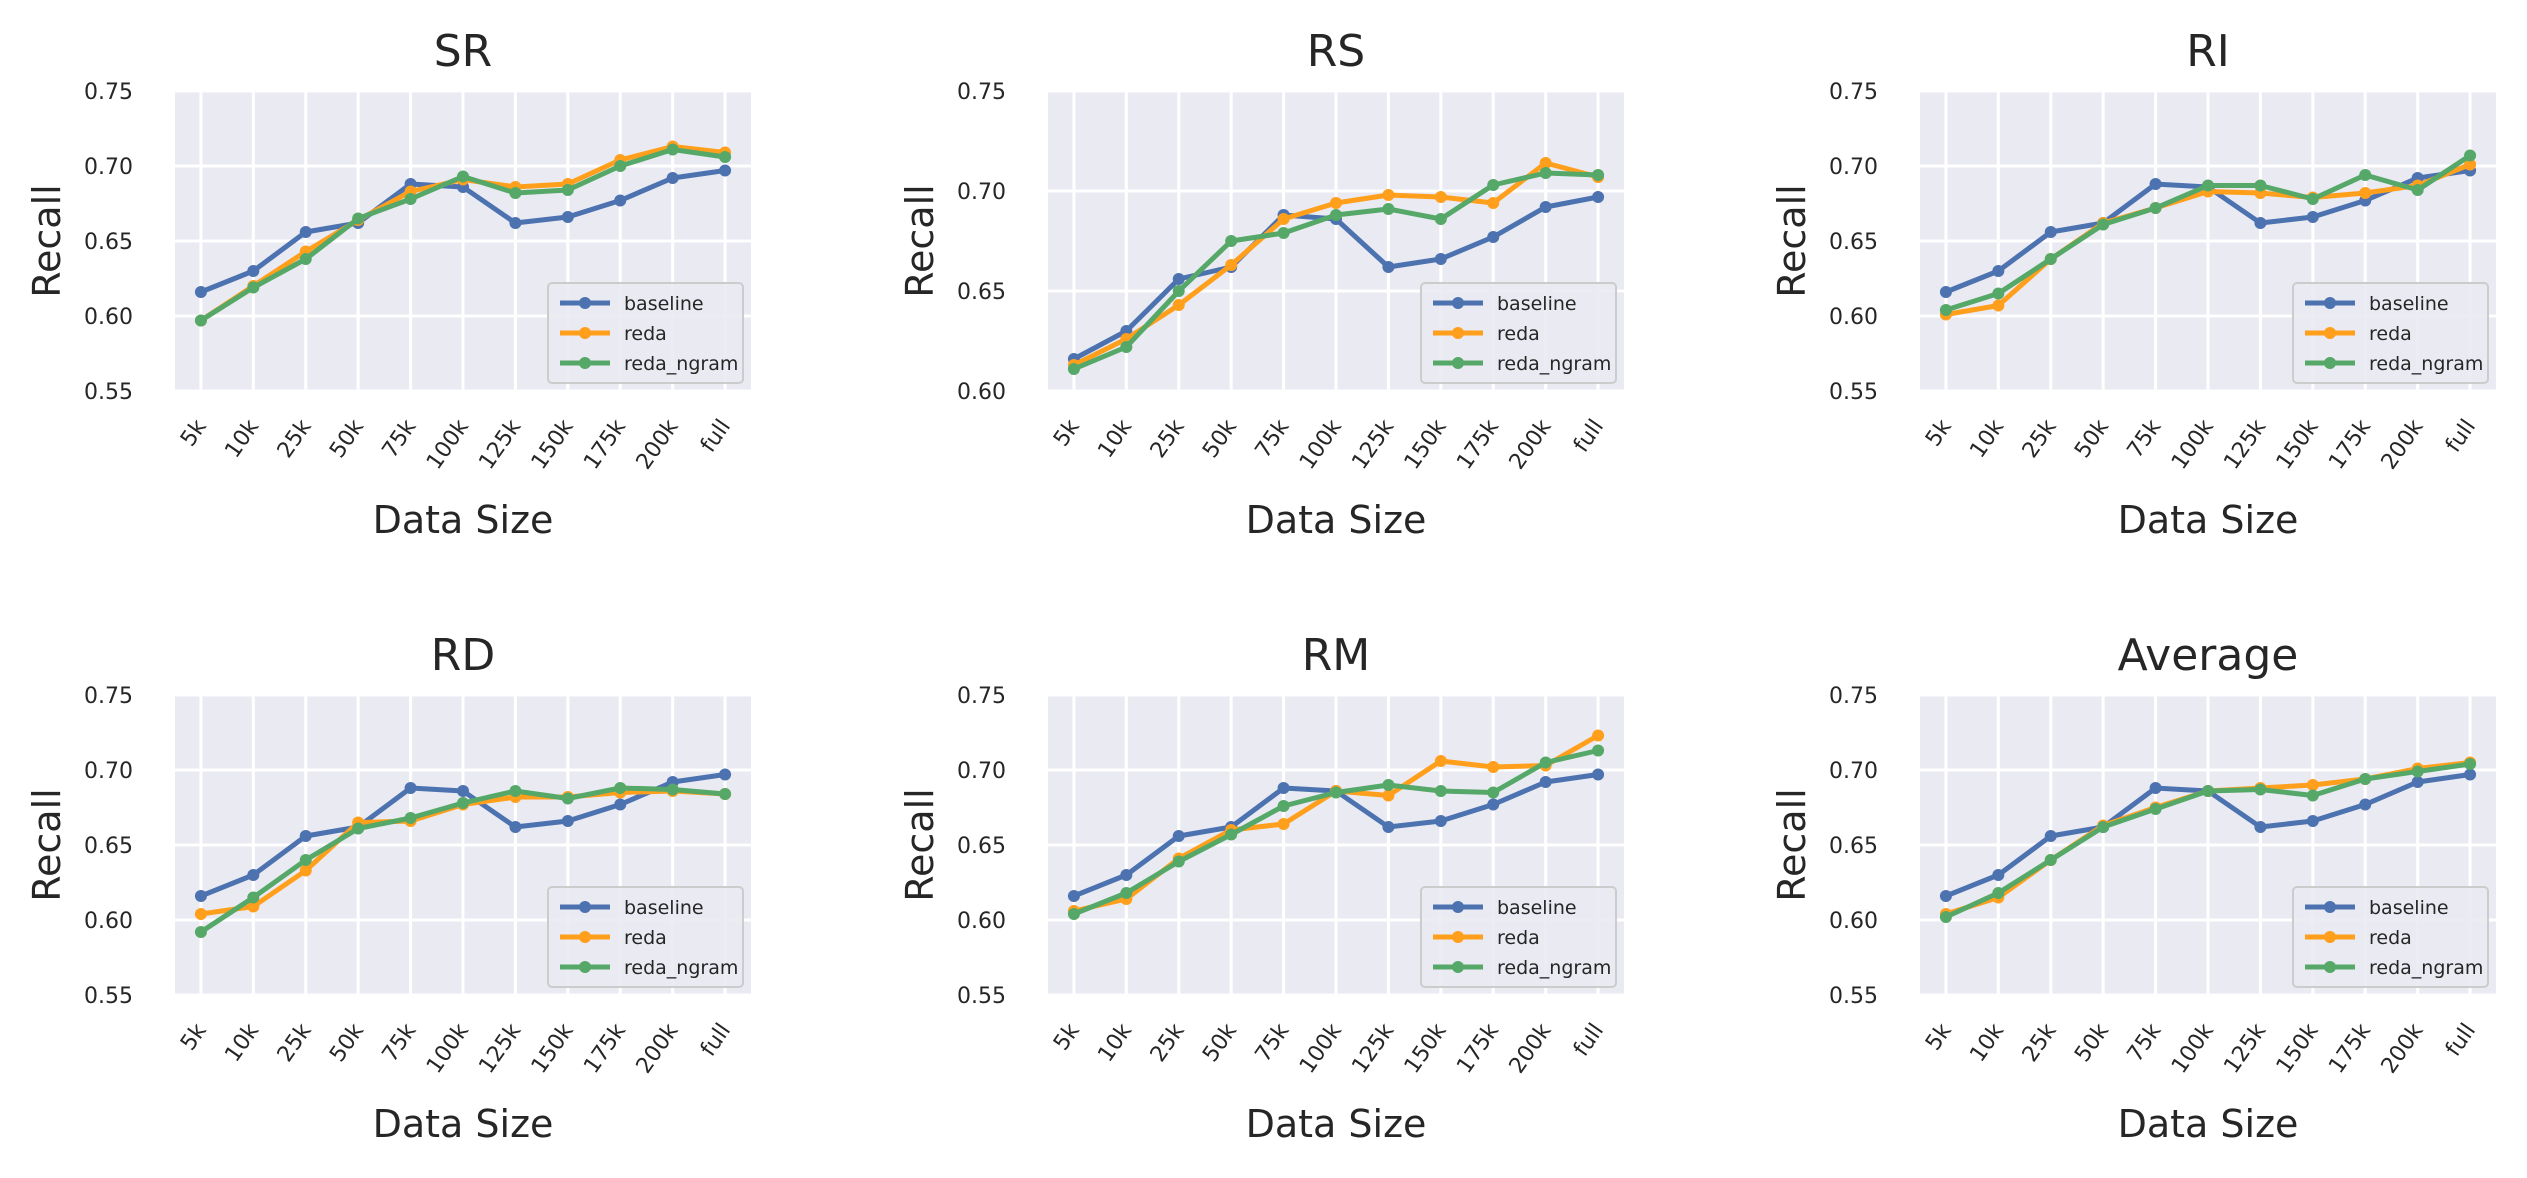 This screenshot has width=2527, height=1178. Describe the element at coordinates (1478, 1048) in the screenshot. I see `x-tick-label: 175k` at that location.